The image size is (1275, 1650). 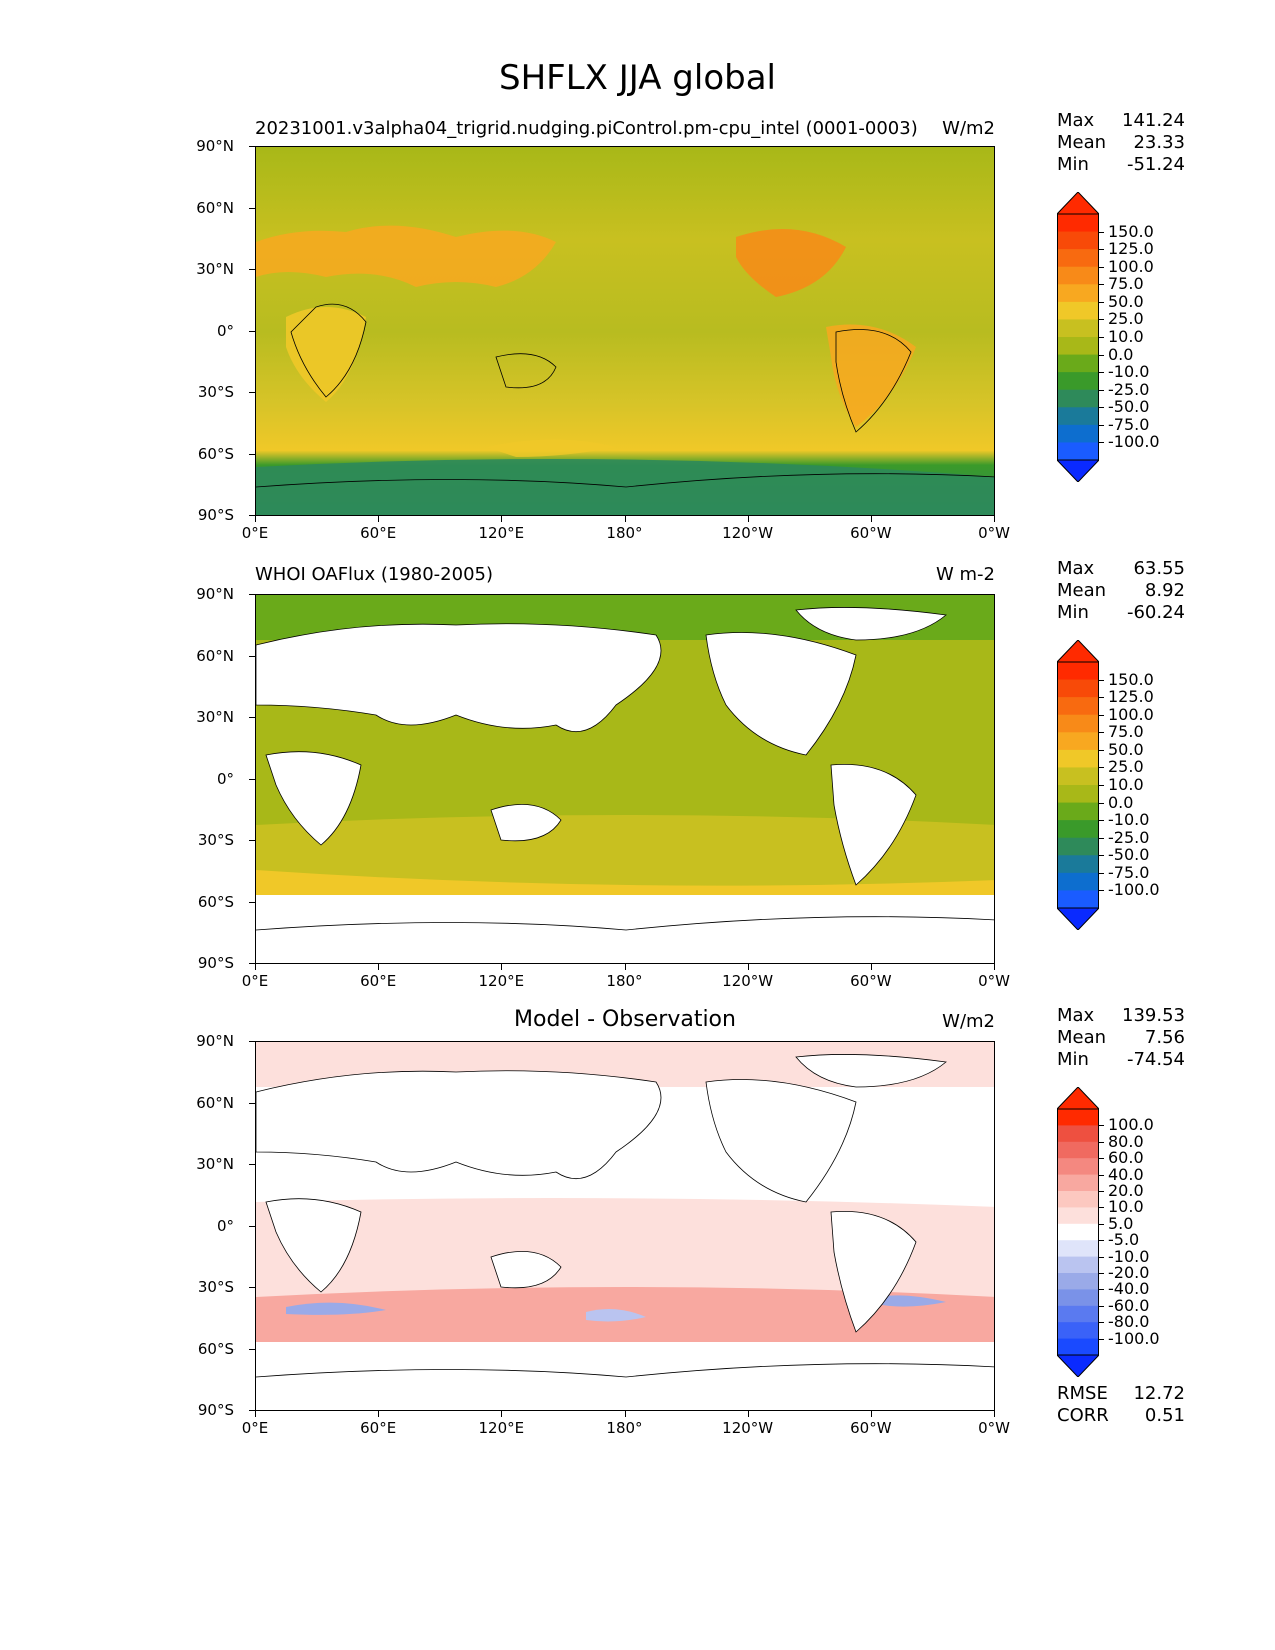 I want to click on colorbar-diff, so click(x=1078, y=1232).